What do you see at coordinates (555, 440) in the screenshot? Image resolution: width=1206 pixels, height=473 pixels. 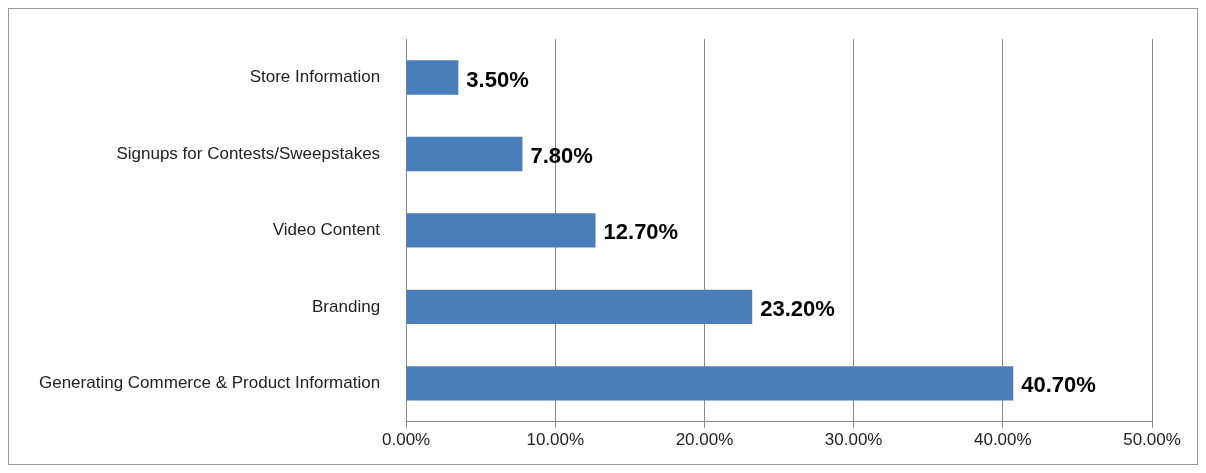 I see `x-tick-label: 10.00%` at bounding box center [555, 440].